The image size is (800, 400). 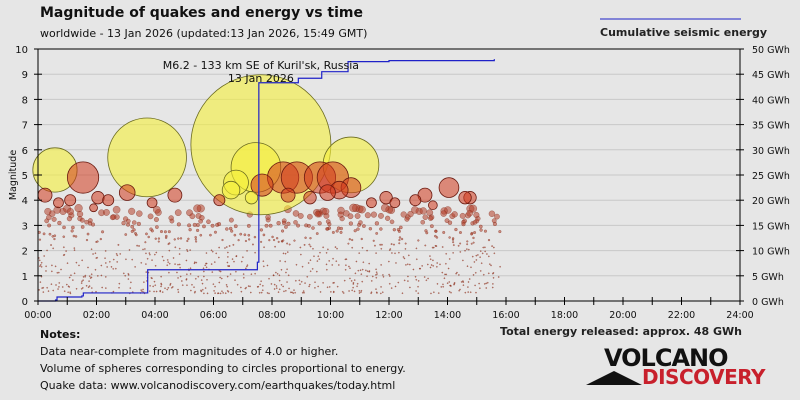 I want to click on notes-heading: Notes:, so click(x=60, y=334).